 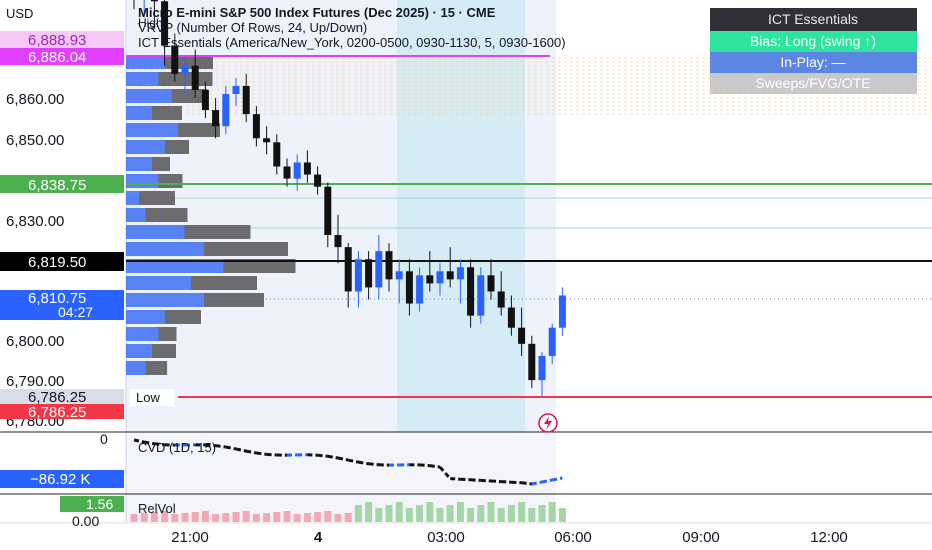 I want to click on bar-countdown: 04:27, so click(x=75, y=312).